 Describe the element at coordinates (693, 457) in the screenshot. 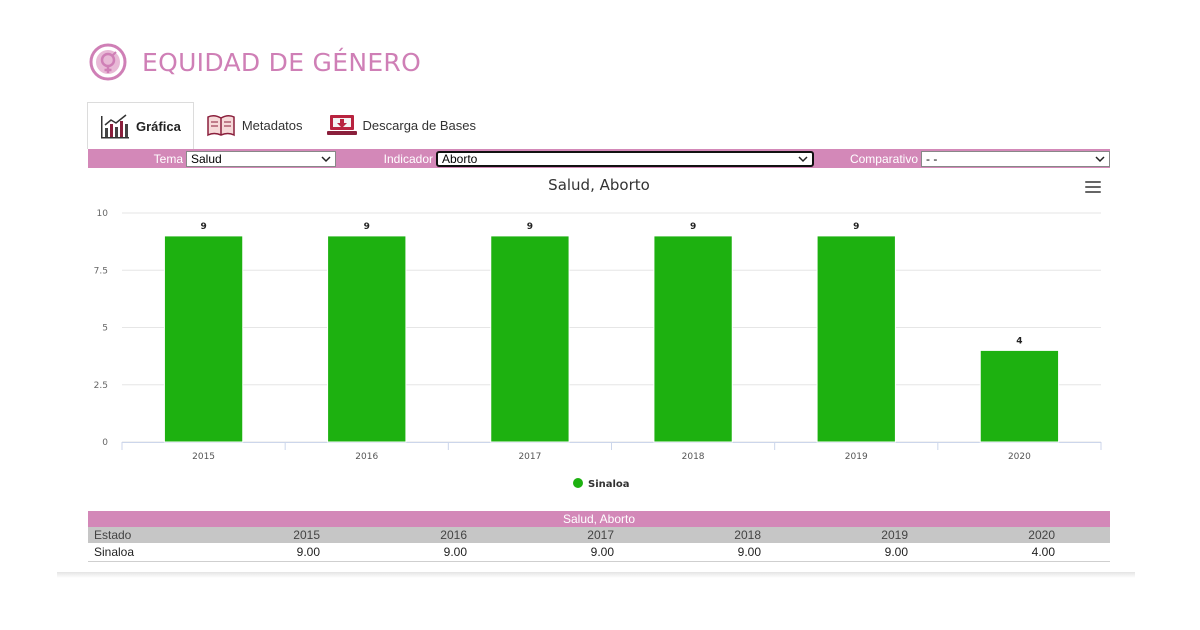

I see `x-tick-label: 2018` at that location.